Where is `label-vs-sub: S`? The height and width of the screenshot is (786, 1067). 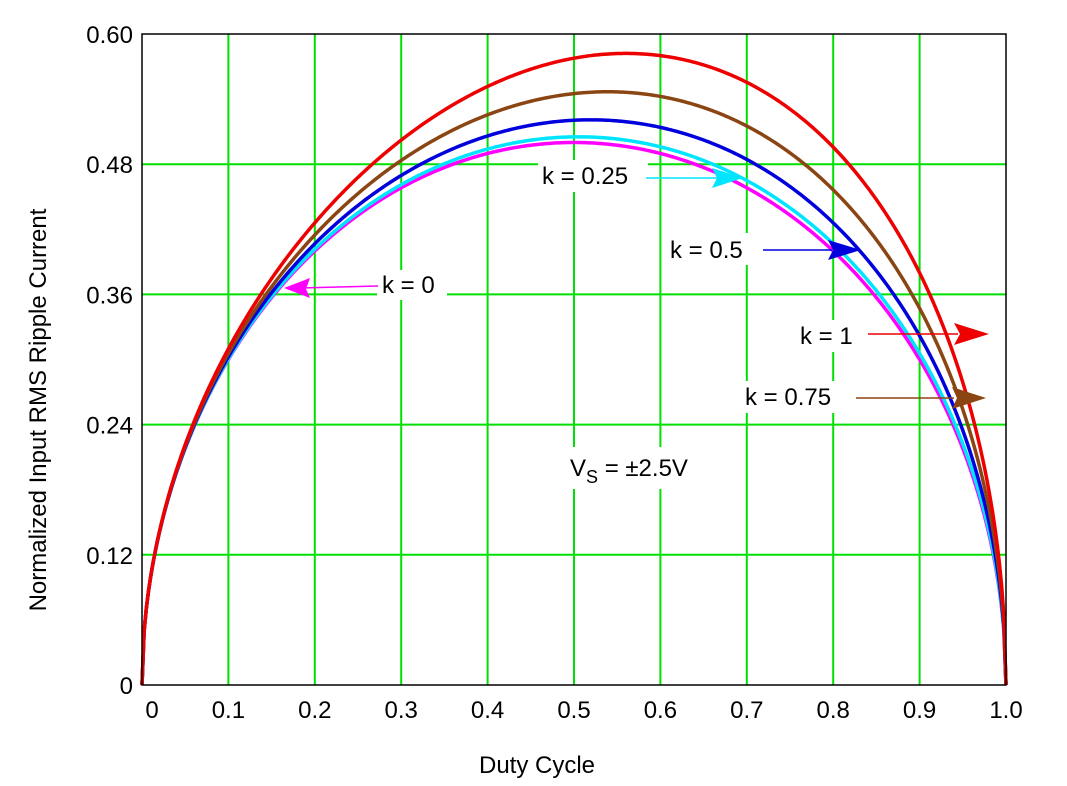 label-vs-sub: S is located at coordinates (592, 477).